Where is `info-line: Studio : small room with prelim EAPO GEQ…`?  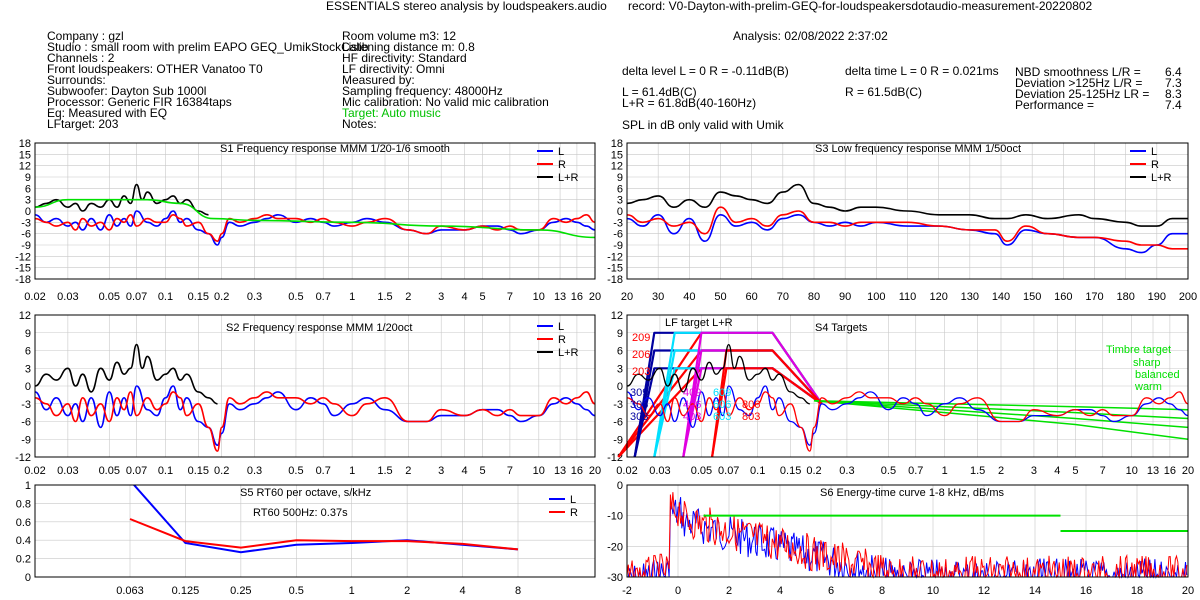 info-line: Studio : small room with prelim EAPO GEQ… is located at coordinates (208, 47).